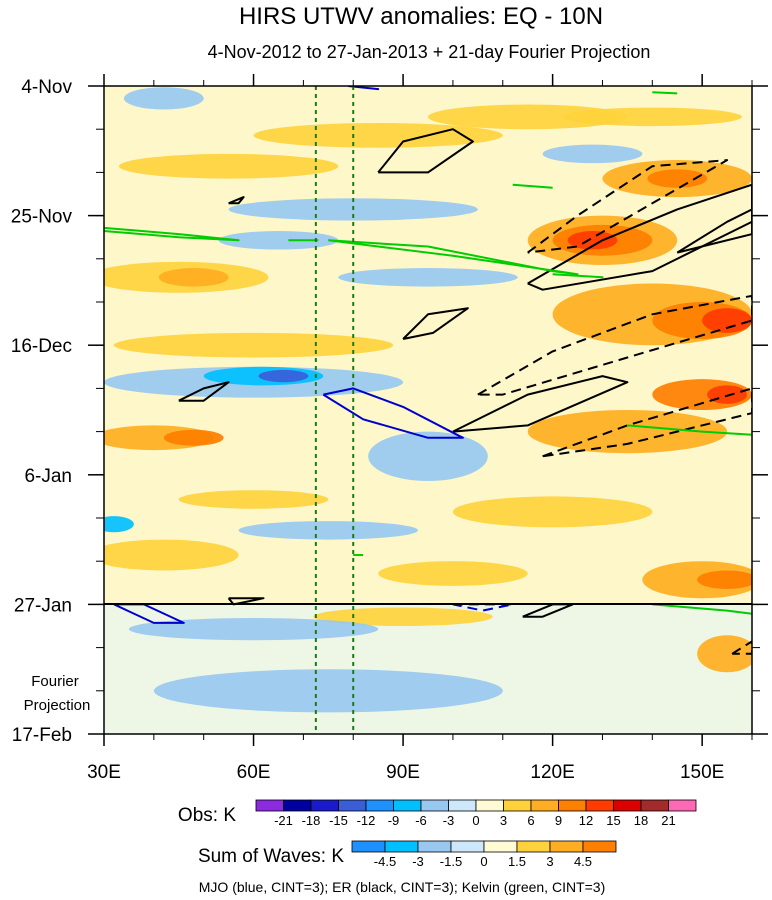 The width and height of the screenshot is (772, 900). What do you see at coordinates (394, 820) in the screenshot?
I see `obs-colorbar-level-label: -9` at bounding box center [394, 820].